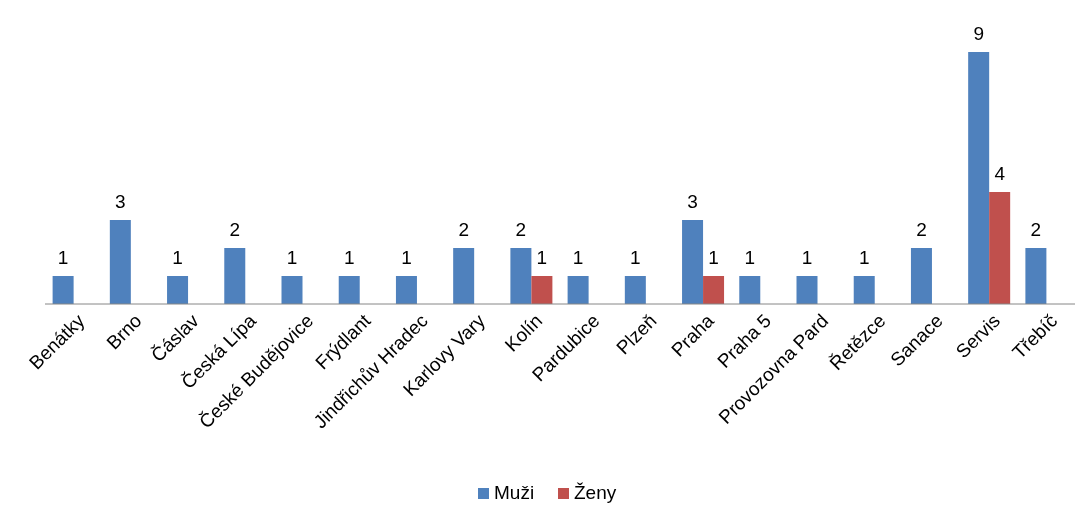 Image resolution: width=1083 pixels, height=506 pixels. What do you see at coordinates (1000, 173) in the screenshot?
I see `data-label: 4` at bounding box center [1000, 173].